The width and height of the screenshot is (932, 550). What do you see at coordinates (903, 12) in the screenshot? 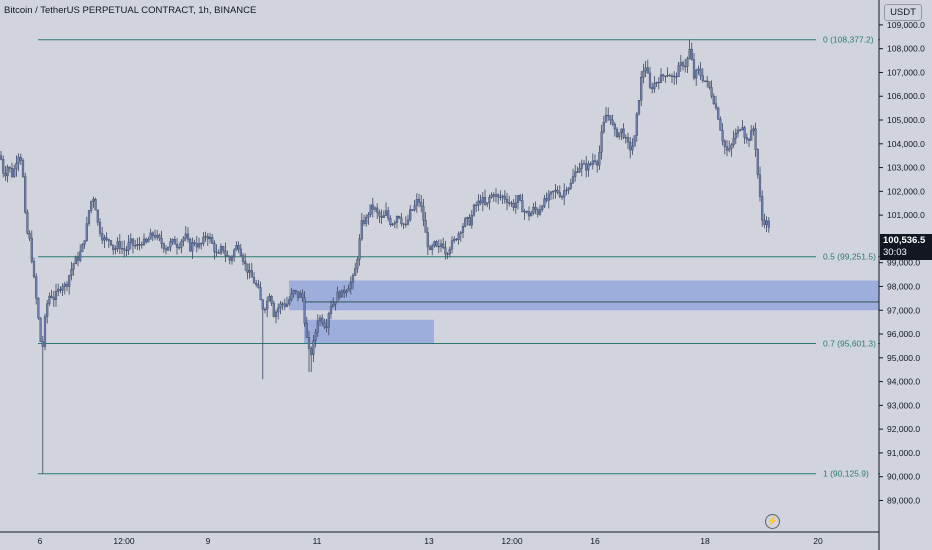
I see `currency-button: USDT` at bounding box center [903, 12].